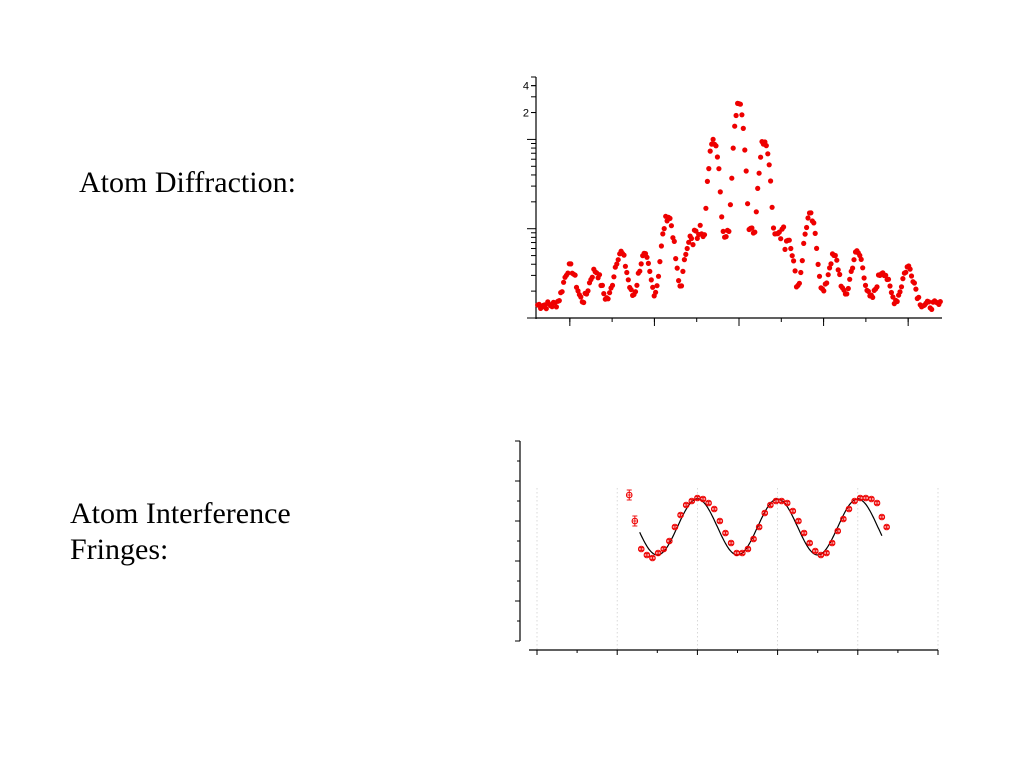  Describe the element at coordinates (180, 531) in the screenshot. I see `interference-heading: Atom Interference Fringes:` at that location.